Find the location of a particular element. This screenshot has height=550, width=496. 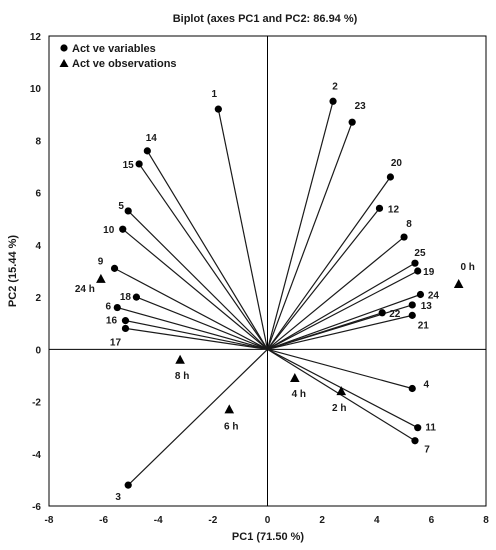

point-label: 3 is located at coordinates (118, 497).